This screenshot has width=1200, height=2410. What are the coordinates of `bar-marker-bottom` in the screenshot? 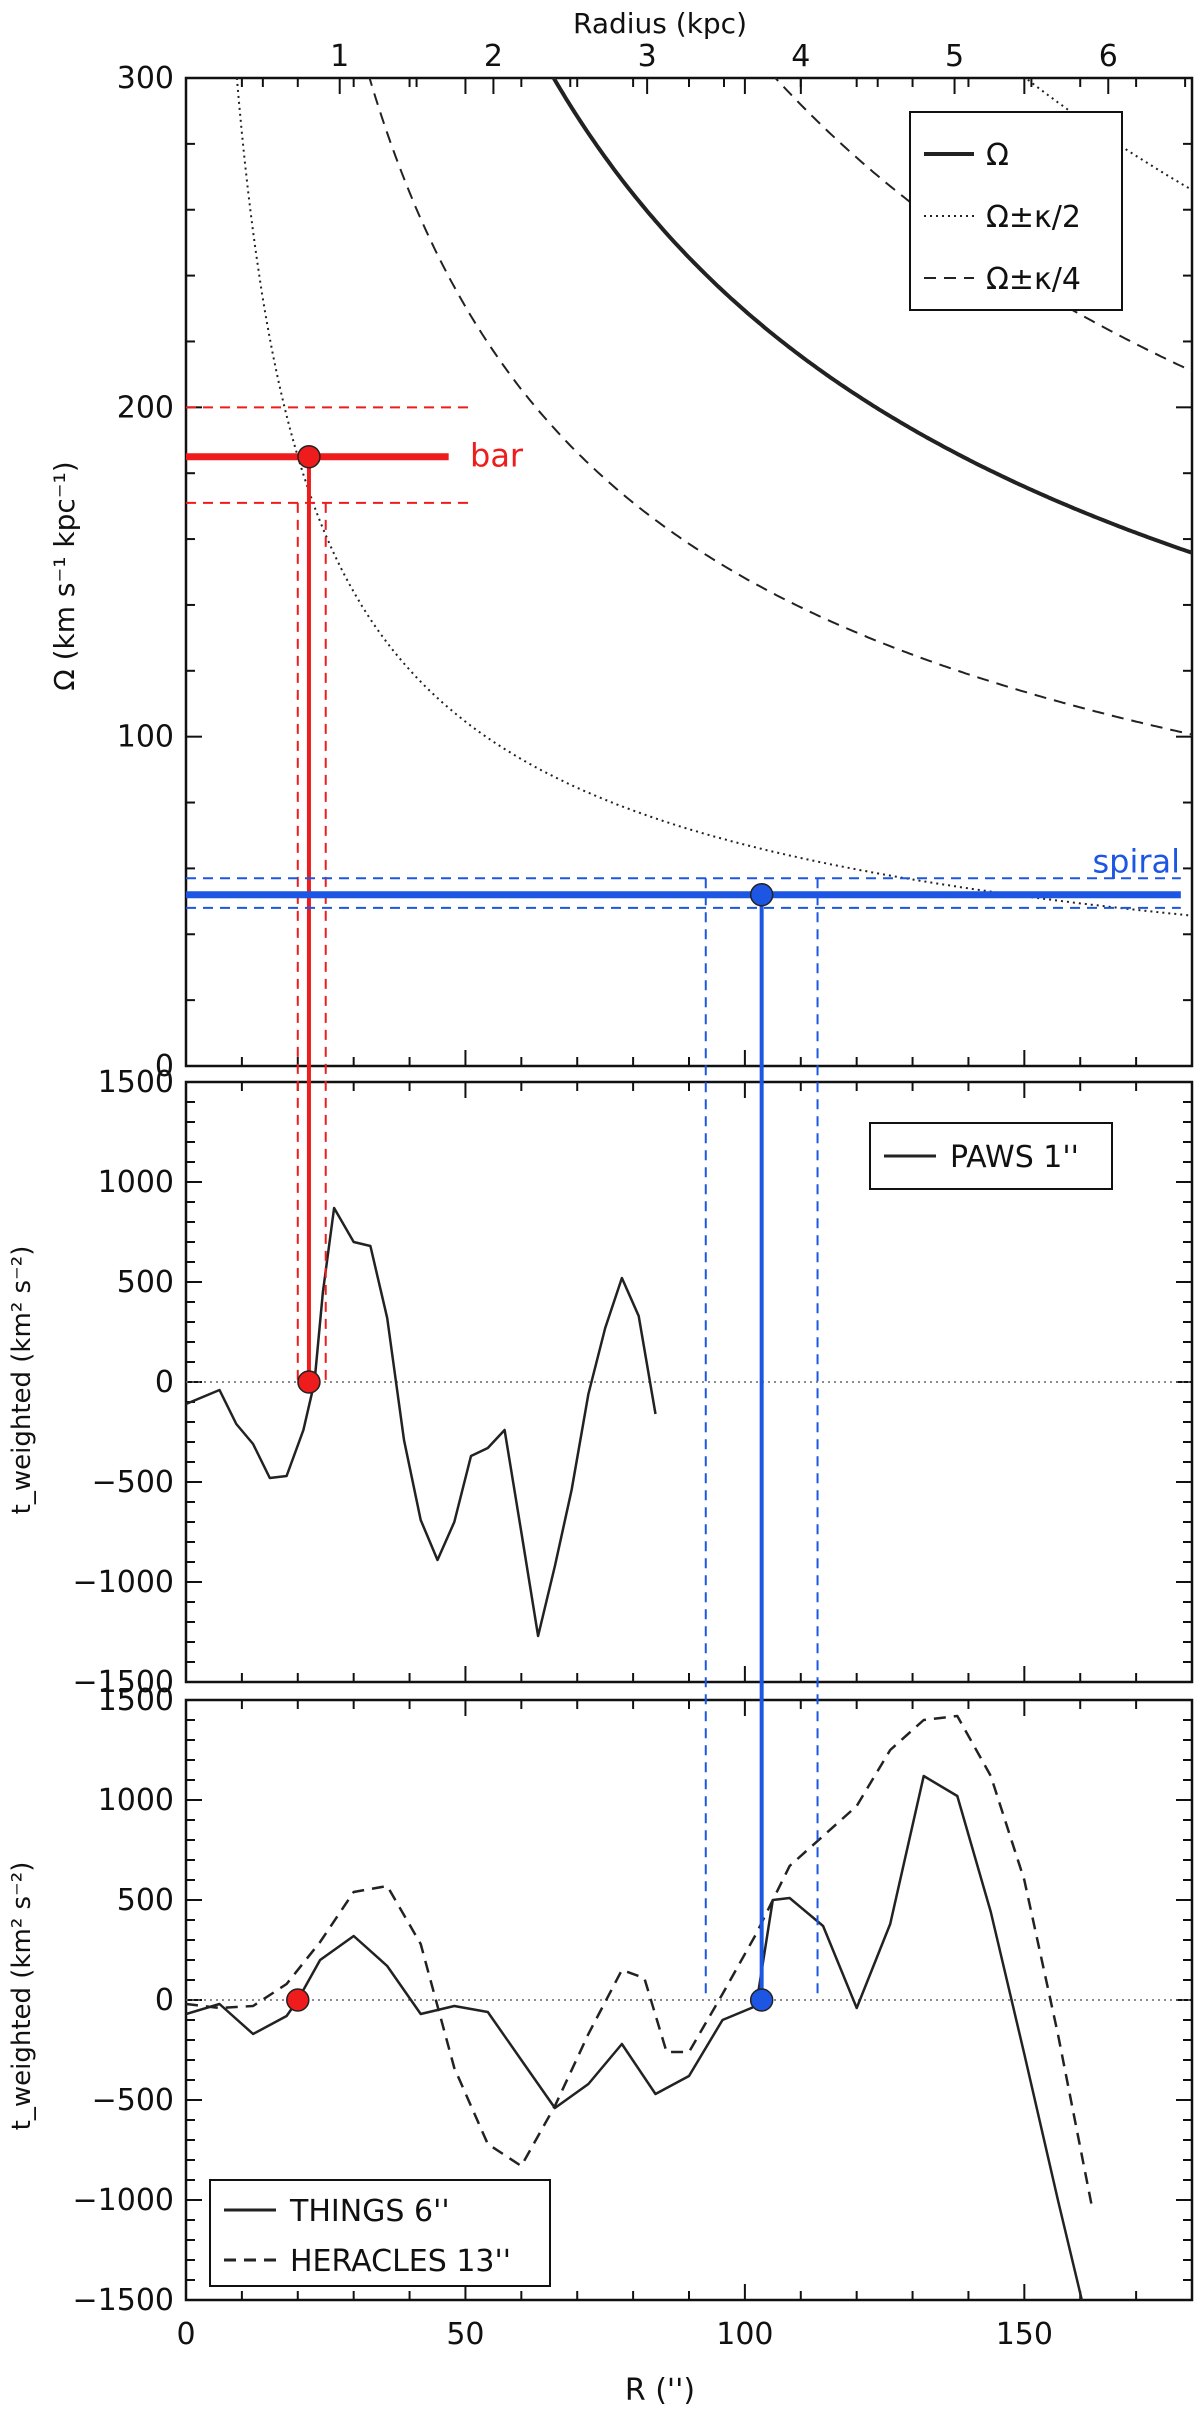 It's located at (309, 1382).